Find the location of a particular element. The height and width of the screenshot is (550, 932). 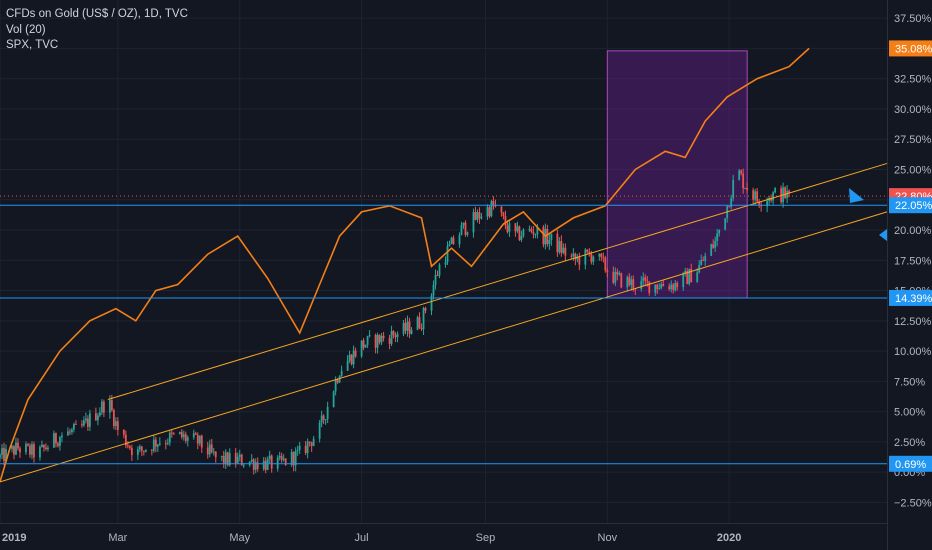

time-tick-label: Jul is located at coordinates (362, 538).